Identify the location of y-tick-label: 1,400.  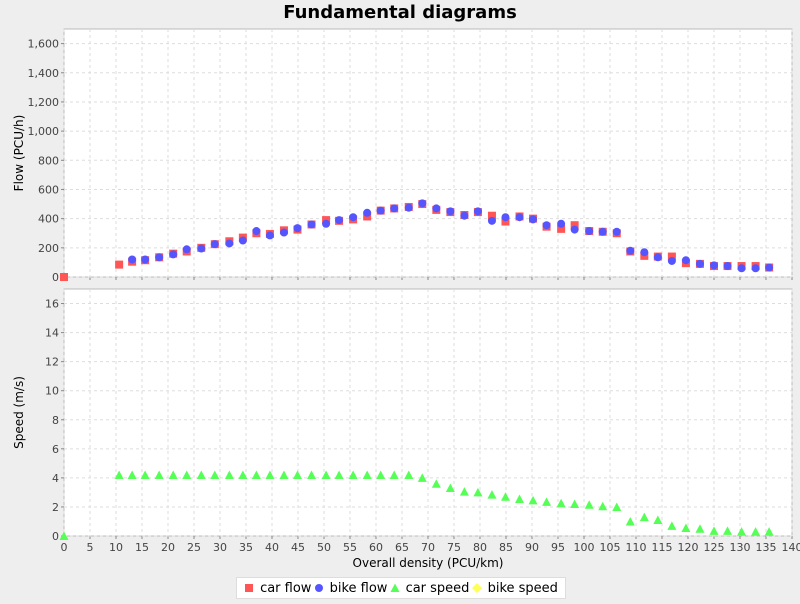
(44, 73).